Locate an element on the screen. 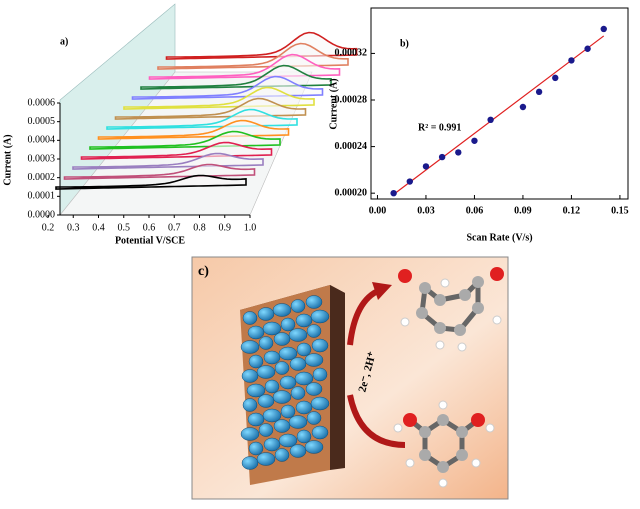 The image size is (640, 509). x-tick-label: 0.00 is located at coordinates (378, 210).